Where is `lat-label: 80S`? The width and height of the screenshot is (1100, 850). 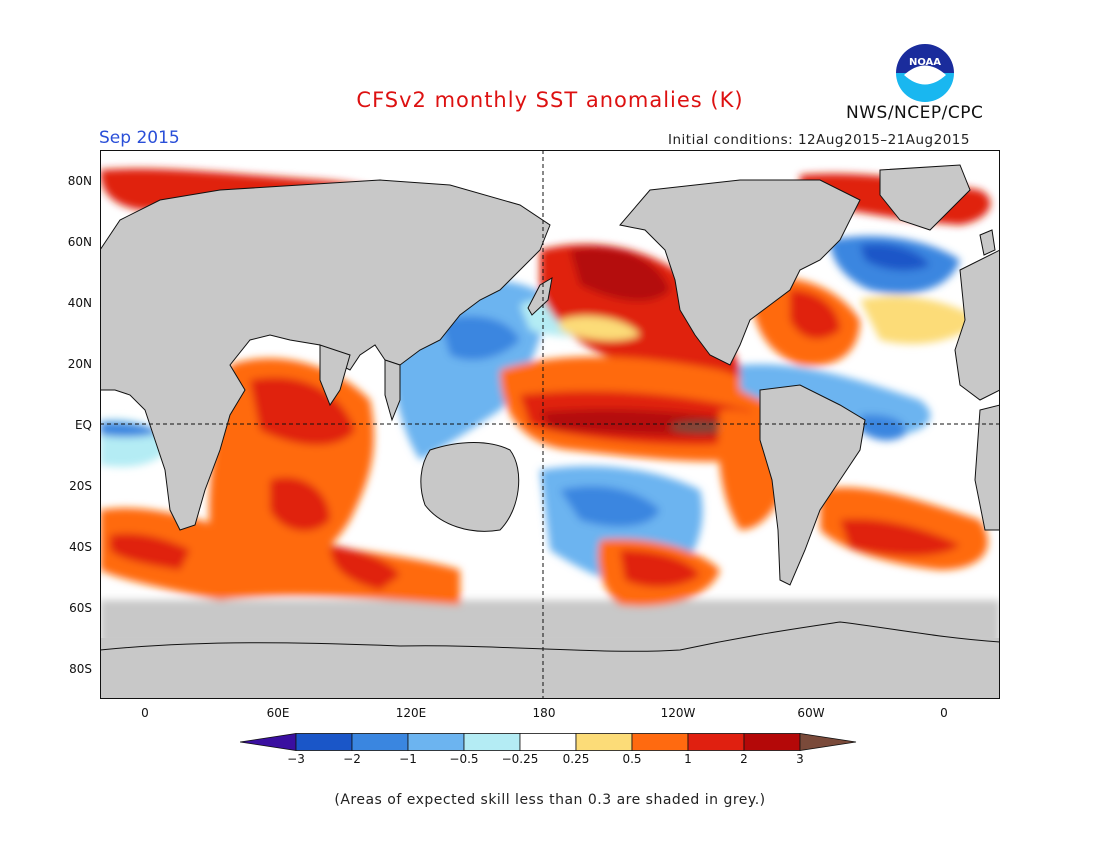 lat-label: 80S is located at coordinates (80, 669).